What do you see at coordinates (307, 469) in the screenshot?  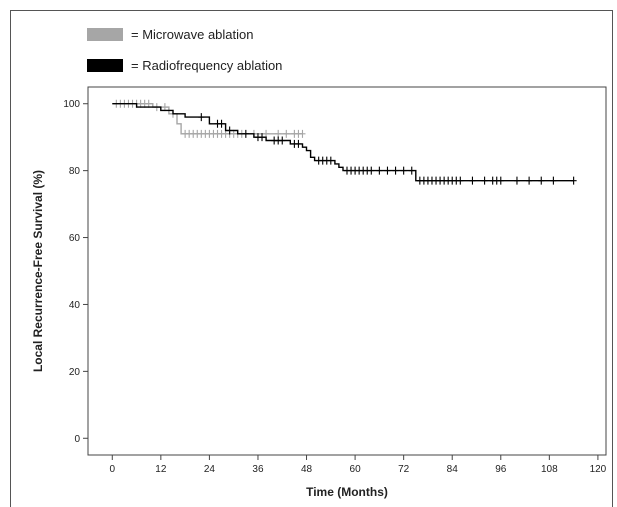 I see `x-tick-label: 48` at bounding box center [307, 469].